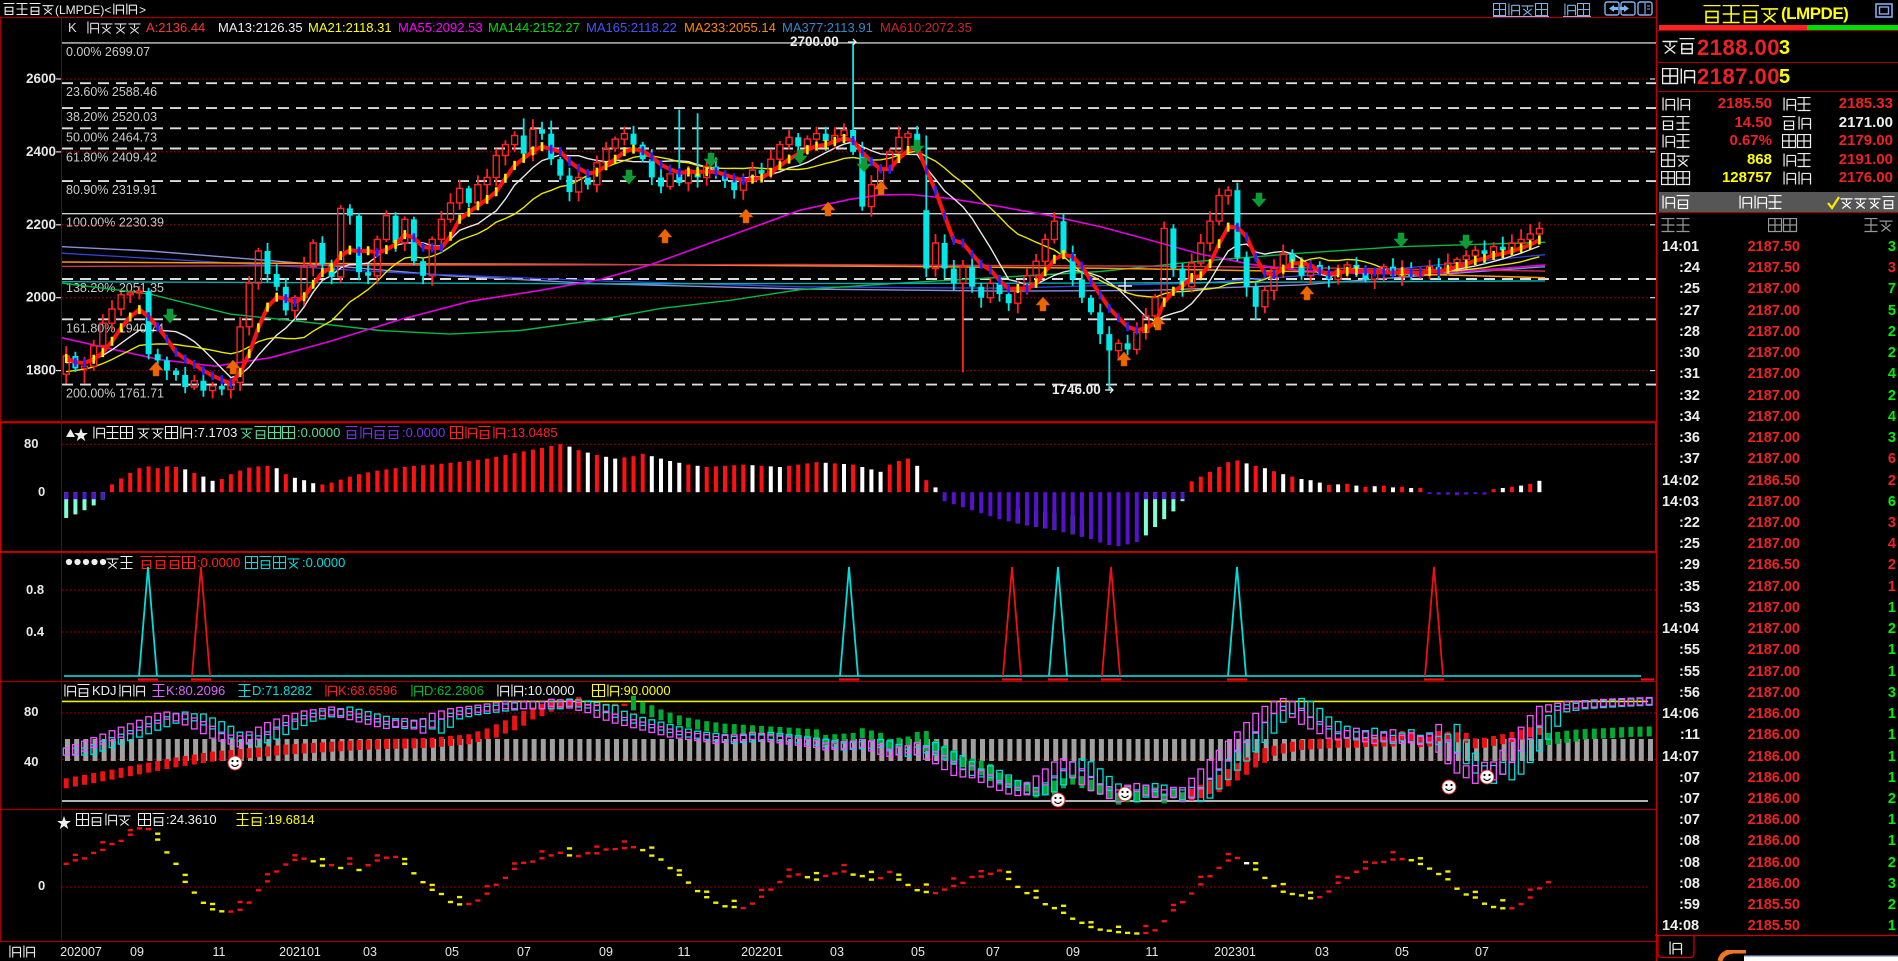 The width and height of the screenshot is (1898, 961). Describe the element at coordinates (350, 27) in the screenshot. I see `svg-text: MA21:2118.31` at that location.